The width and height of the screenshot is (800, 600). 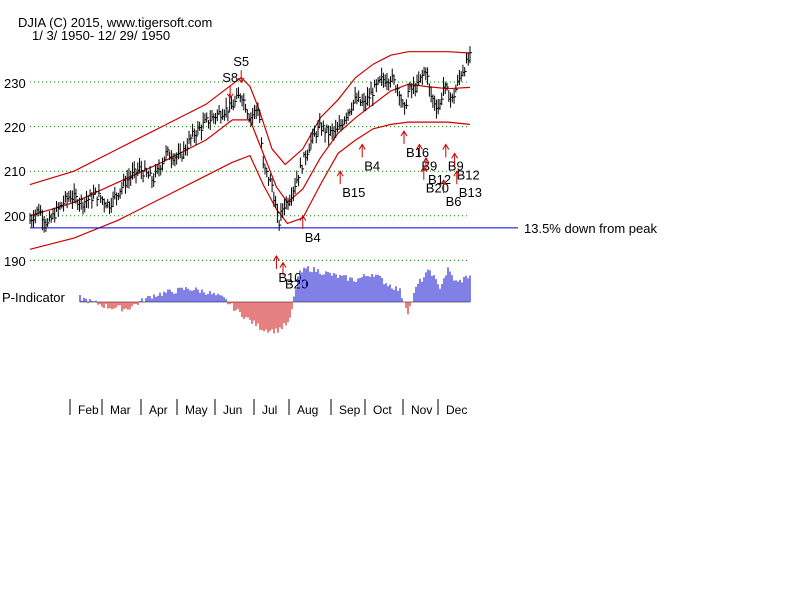 What do you see at coordinates (88, 410) in the screenshot?
I see `month-label-feb: Feb` at bounding box center [88, 410].